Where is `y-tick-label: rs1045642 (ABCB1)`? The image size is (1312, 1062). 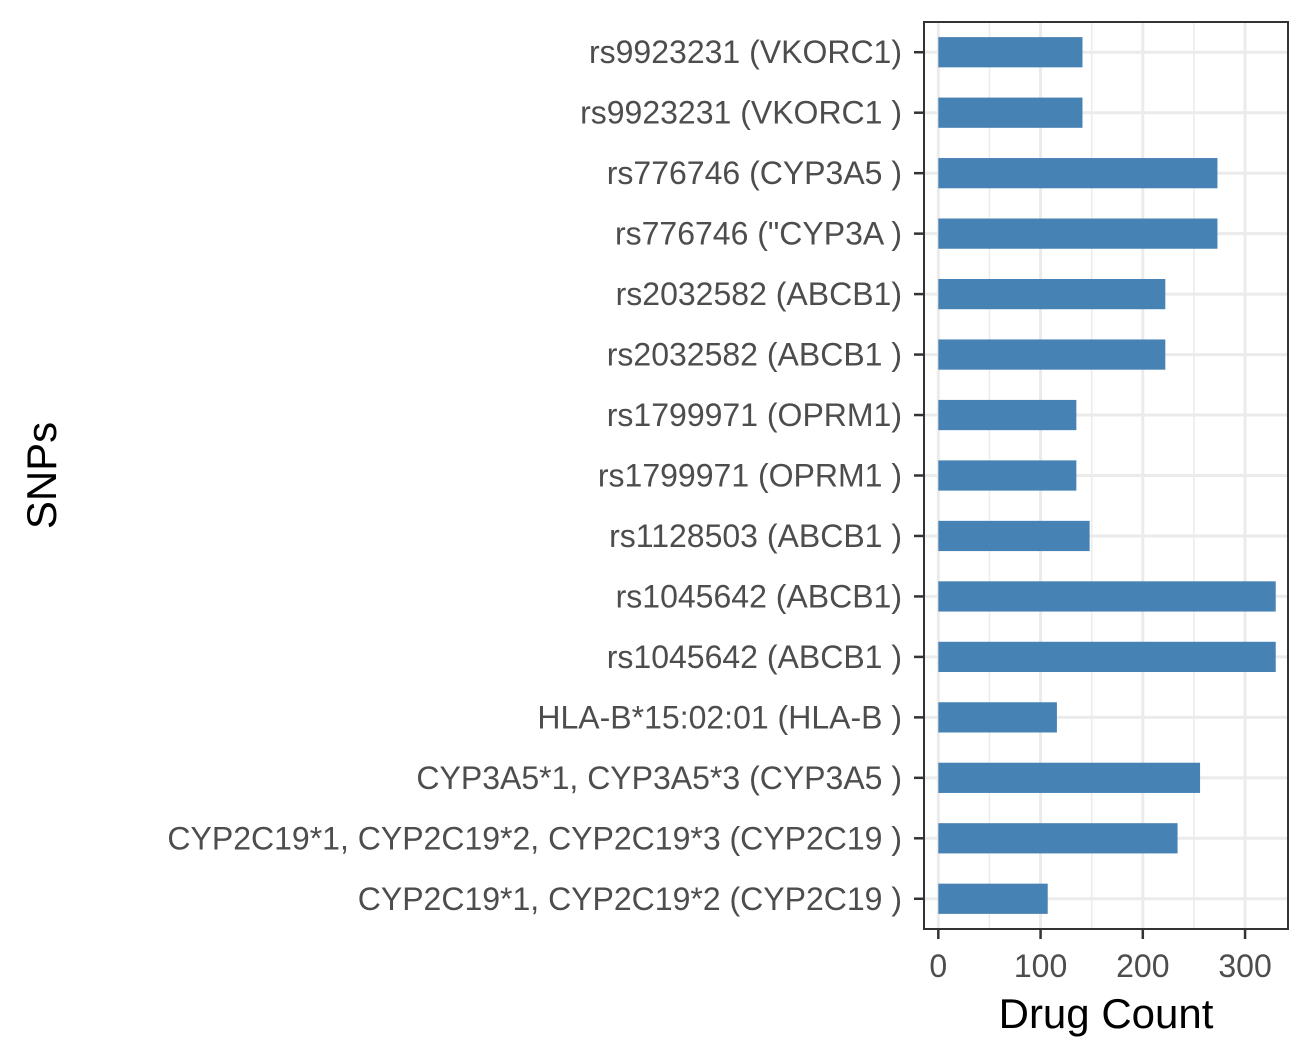 y-tick-label: rs1045642 (ABCB1) is located at coordinates (759, 596).